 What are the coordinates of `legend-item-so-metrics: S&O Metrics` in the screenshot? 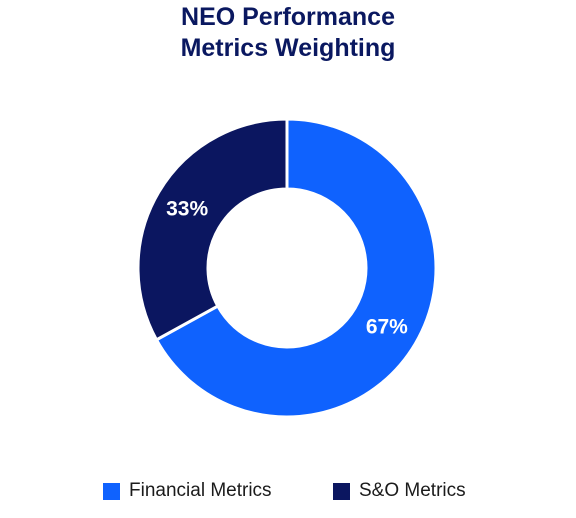 It's located at (399, 491).